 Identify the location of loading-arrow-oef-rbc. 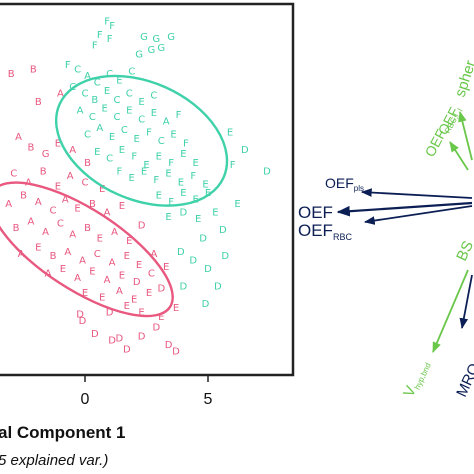
(418, 215).